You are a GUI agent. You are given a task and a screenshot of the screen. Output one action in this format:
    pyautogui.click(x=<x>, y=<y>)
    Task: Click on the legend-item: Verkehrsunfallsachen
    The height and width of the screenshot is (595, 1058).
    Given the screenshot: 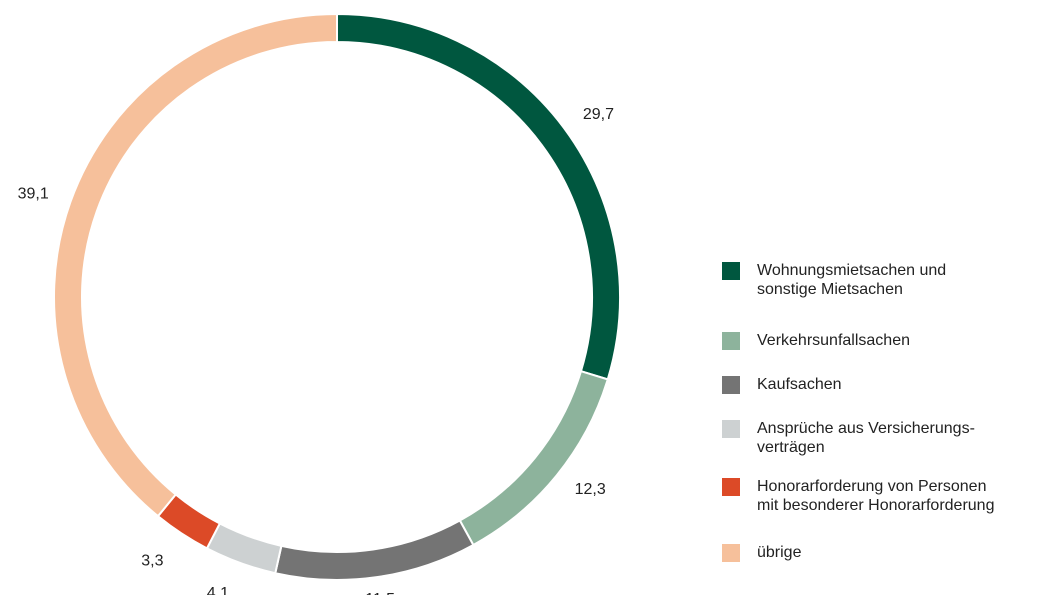 What is the action you would take?
    pyautogui.click(x=816, y=340)
    